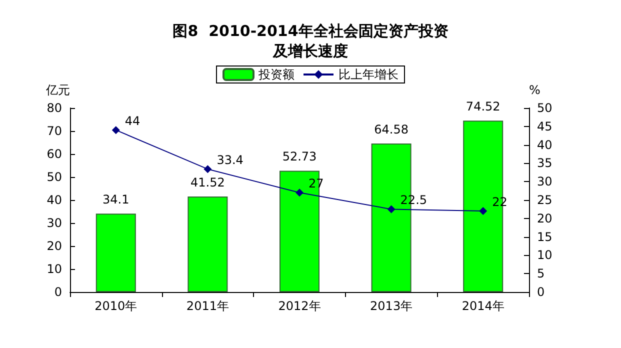 This screenshot has height=348, width=621. What do you see at coordinates (544, 108) in the screenshot?
I see `y2-tick-label: 50` at bounding box center [544, 108].